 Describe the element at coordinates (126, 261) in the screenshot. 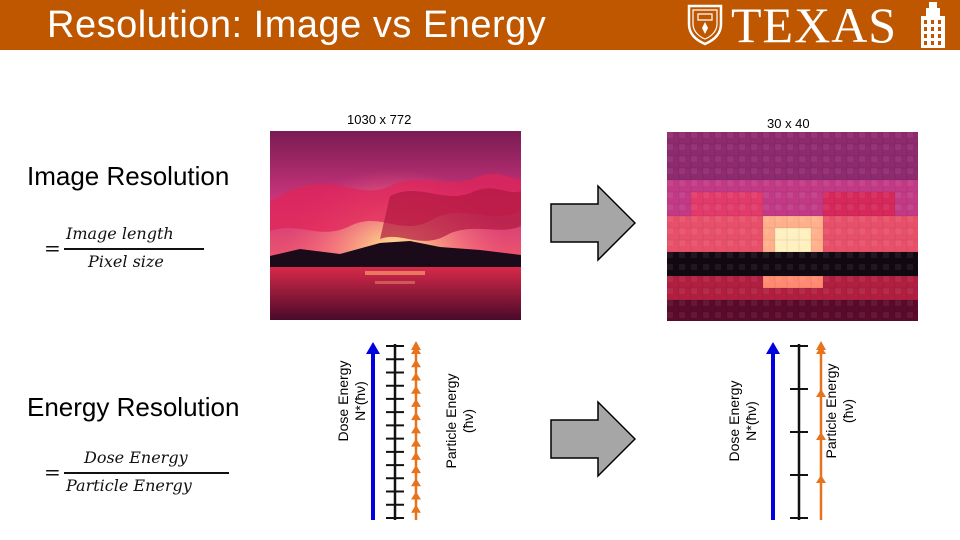

I see `formula-denominator: Pixel size` at that location.